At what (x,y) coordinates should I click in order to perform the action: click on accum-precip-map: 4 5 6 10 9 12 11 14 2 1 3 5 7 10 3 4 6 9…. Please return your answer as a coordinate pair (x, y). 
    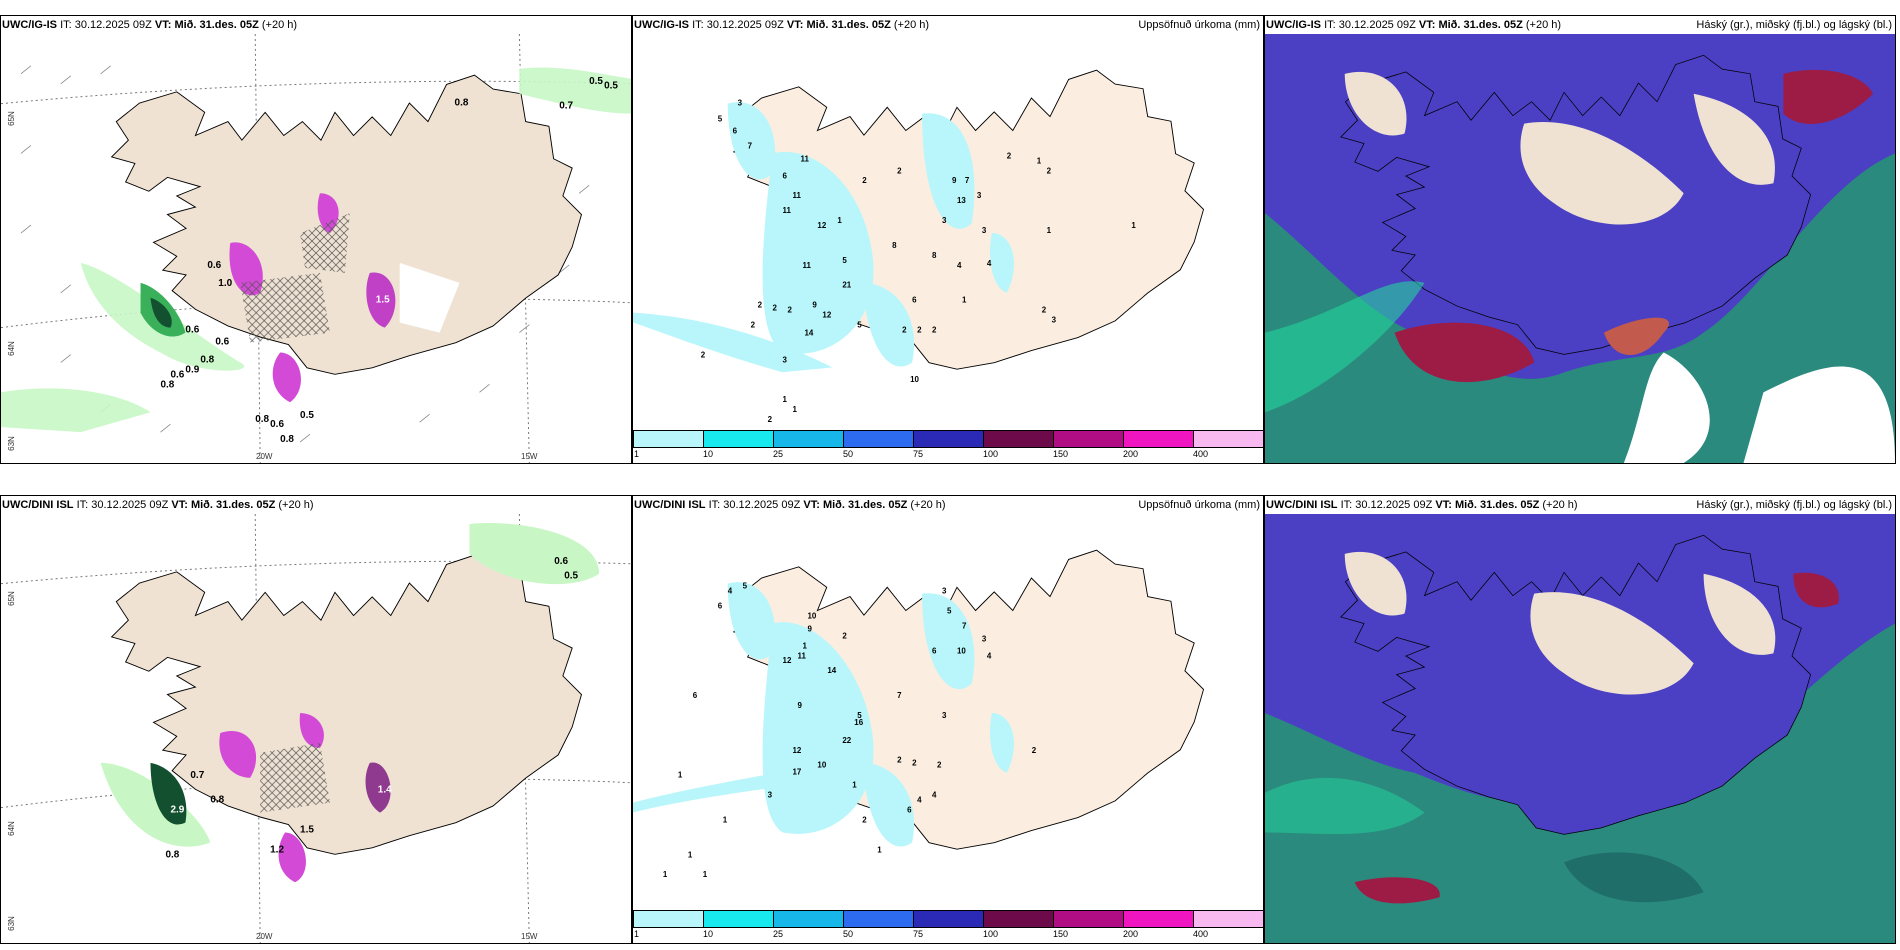
    Looking at the image, I should click on (948, 712).